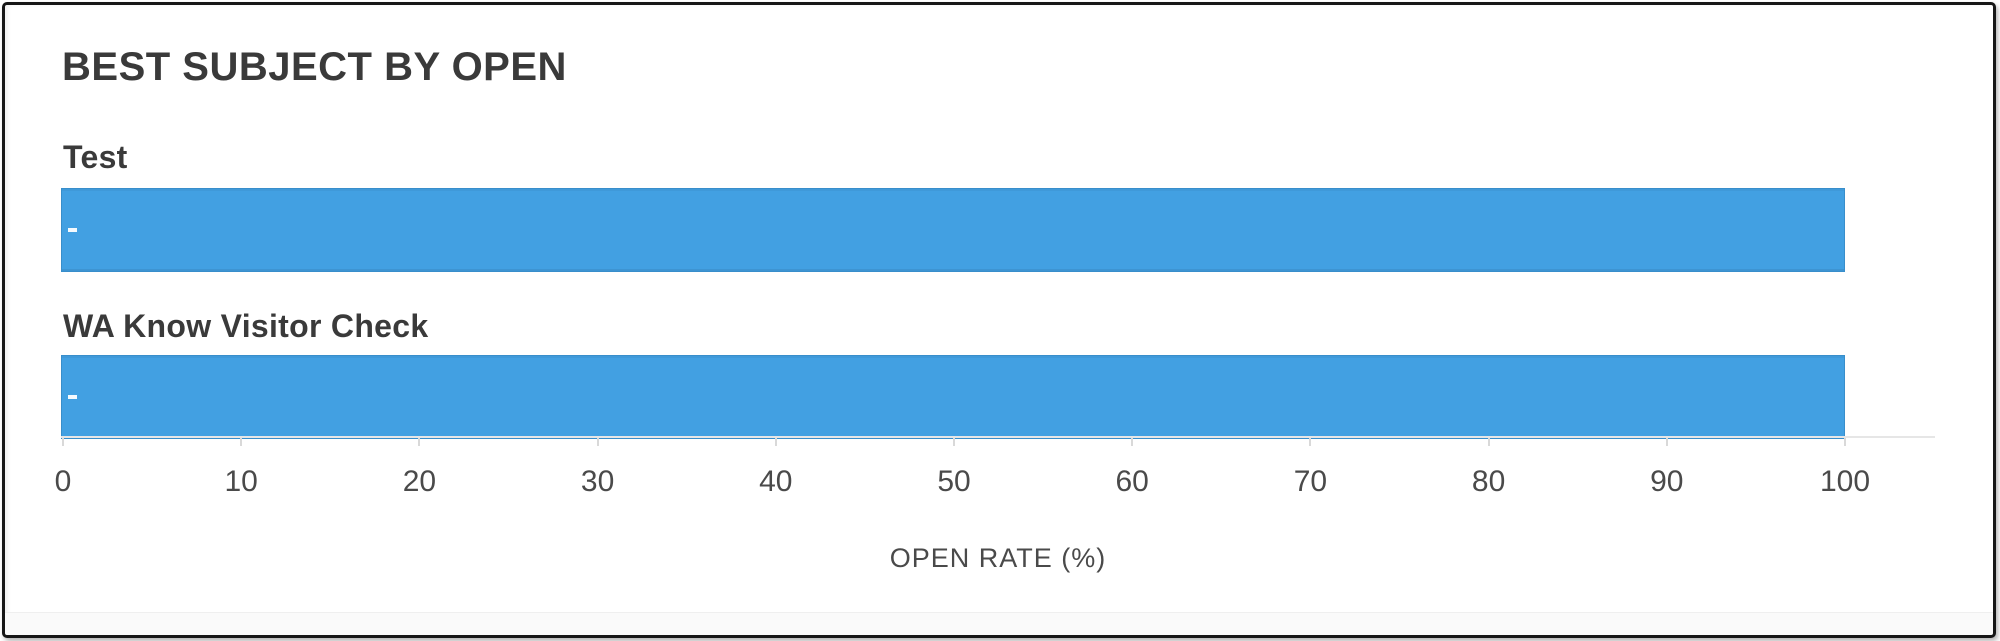  What do you see at coordinates (1132, 481) in the screenshot?
I see `x-axis-tick-label: 60` at bounding box center [1132, 481].